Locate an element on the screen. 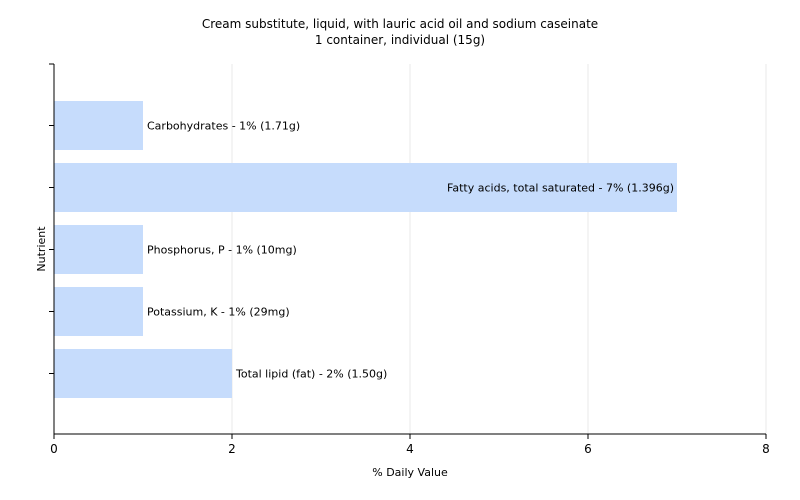  bar-label: Total lipid (fat) - 2% (1.50g) is located at coordinates (311, 374).